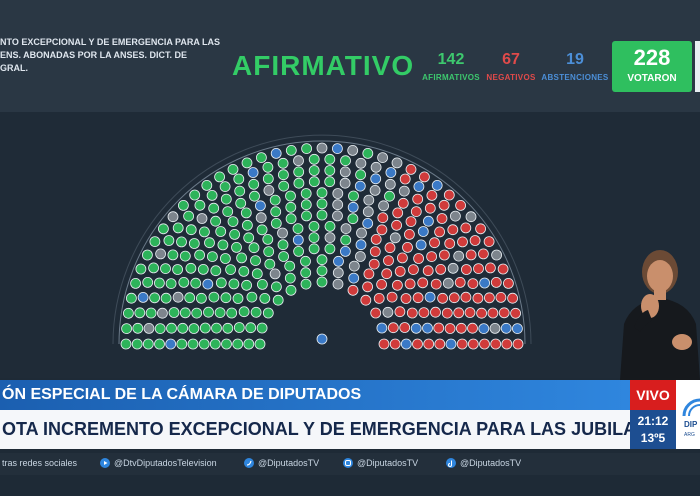 This screenshot has width=700, height=496. I want to click on vote-result: AFIRMATIVO, so click(323, 65).